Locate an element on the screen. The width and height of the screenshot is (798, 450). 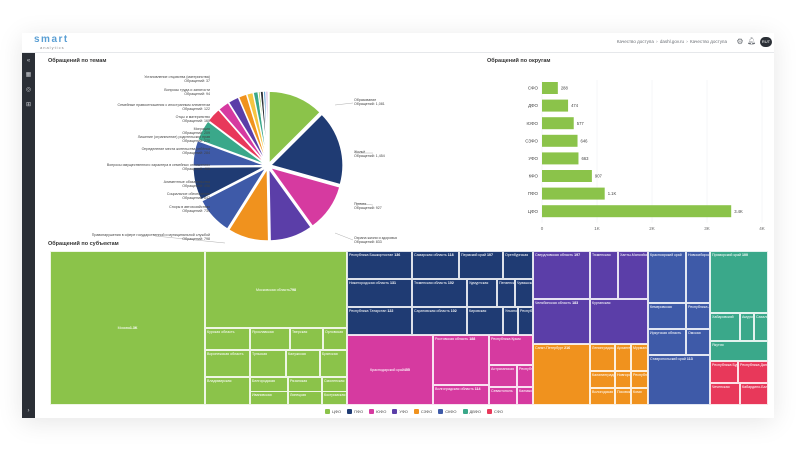
expand-icon: › is located at coordinates (28, 411).